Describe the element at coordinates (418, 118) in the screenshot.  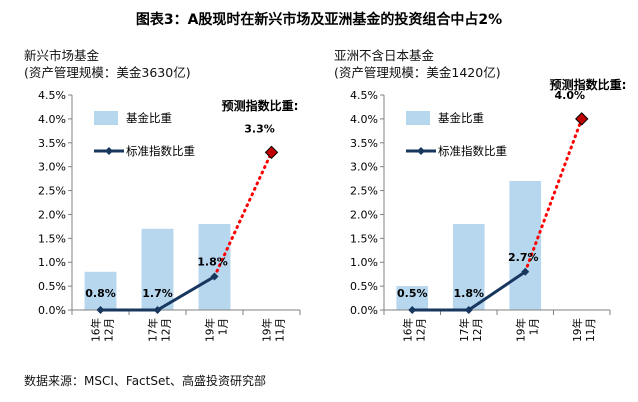
I see `chart-2-legend-bar-swatch` at that location.